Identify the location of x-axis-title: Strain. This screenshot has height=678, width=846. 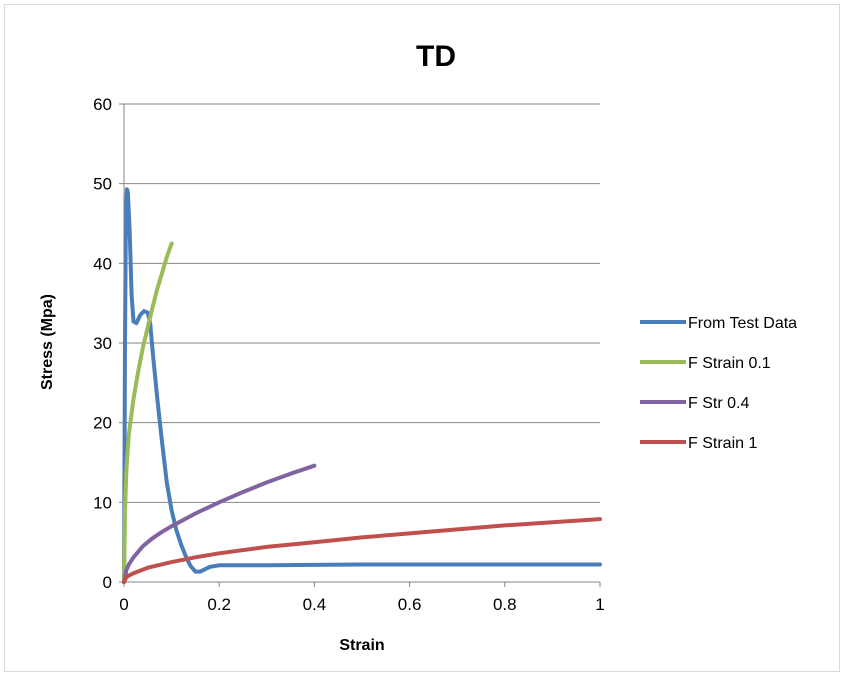
(361, 645).